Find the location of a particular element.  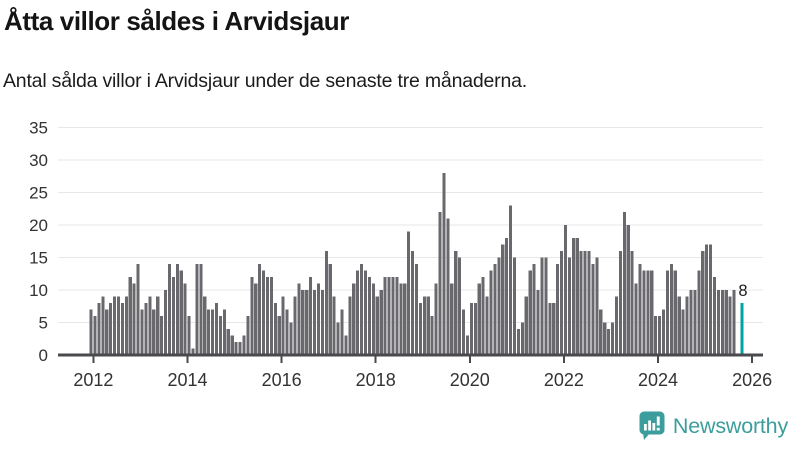

y-tick-label: 5 is located at coordinates (43, 323).